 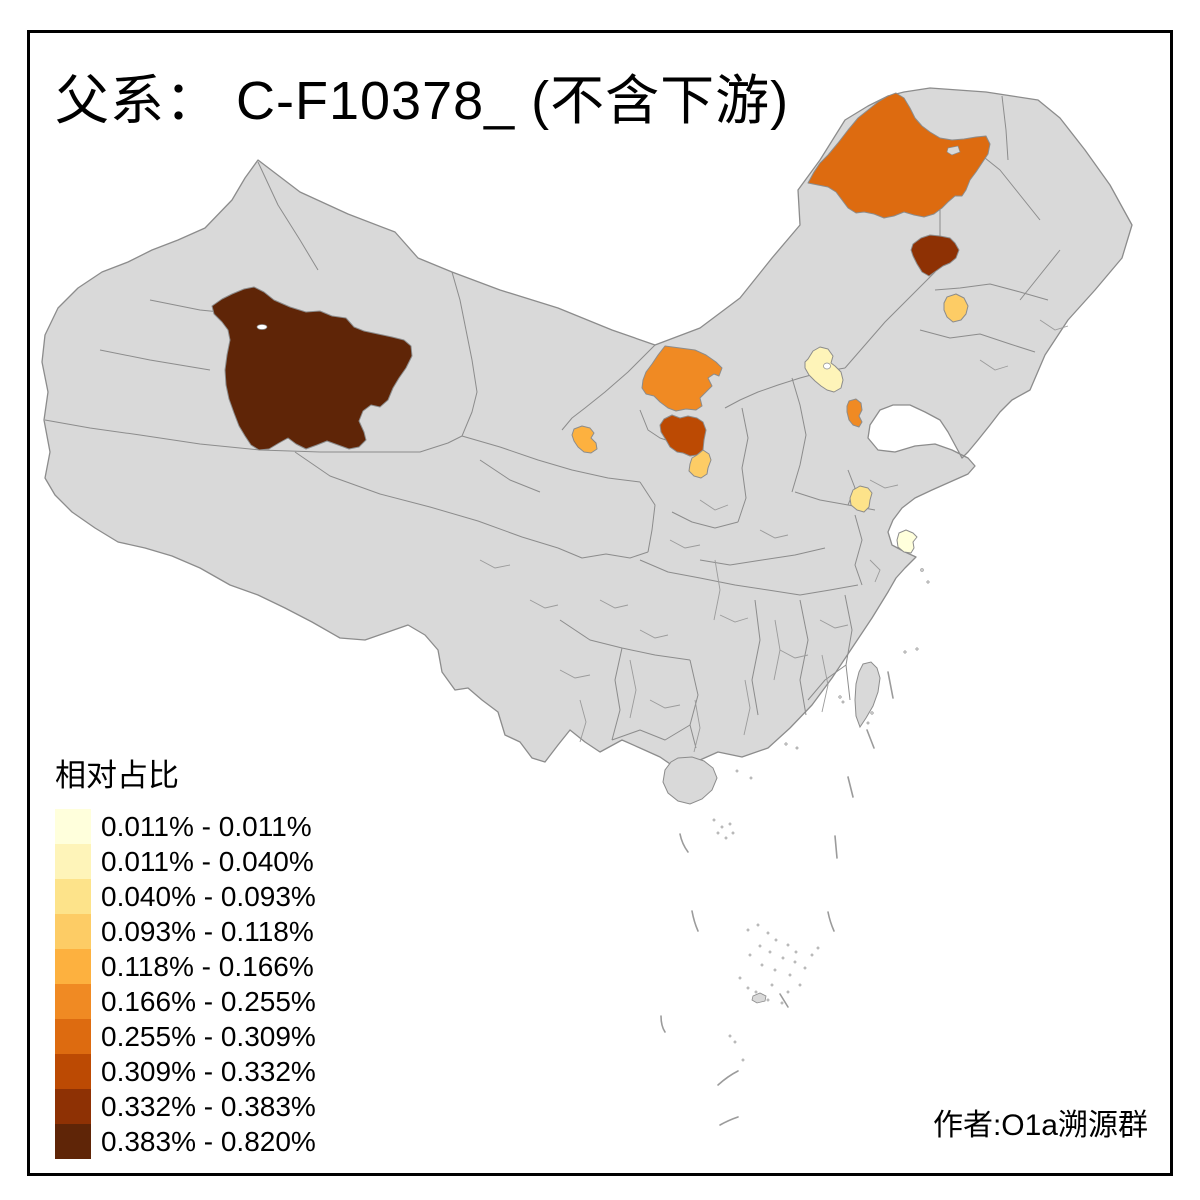 I want to click on legend-row: 0.332% - 0.383%, so click(x=185, y=1106).